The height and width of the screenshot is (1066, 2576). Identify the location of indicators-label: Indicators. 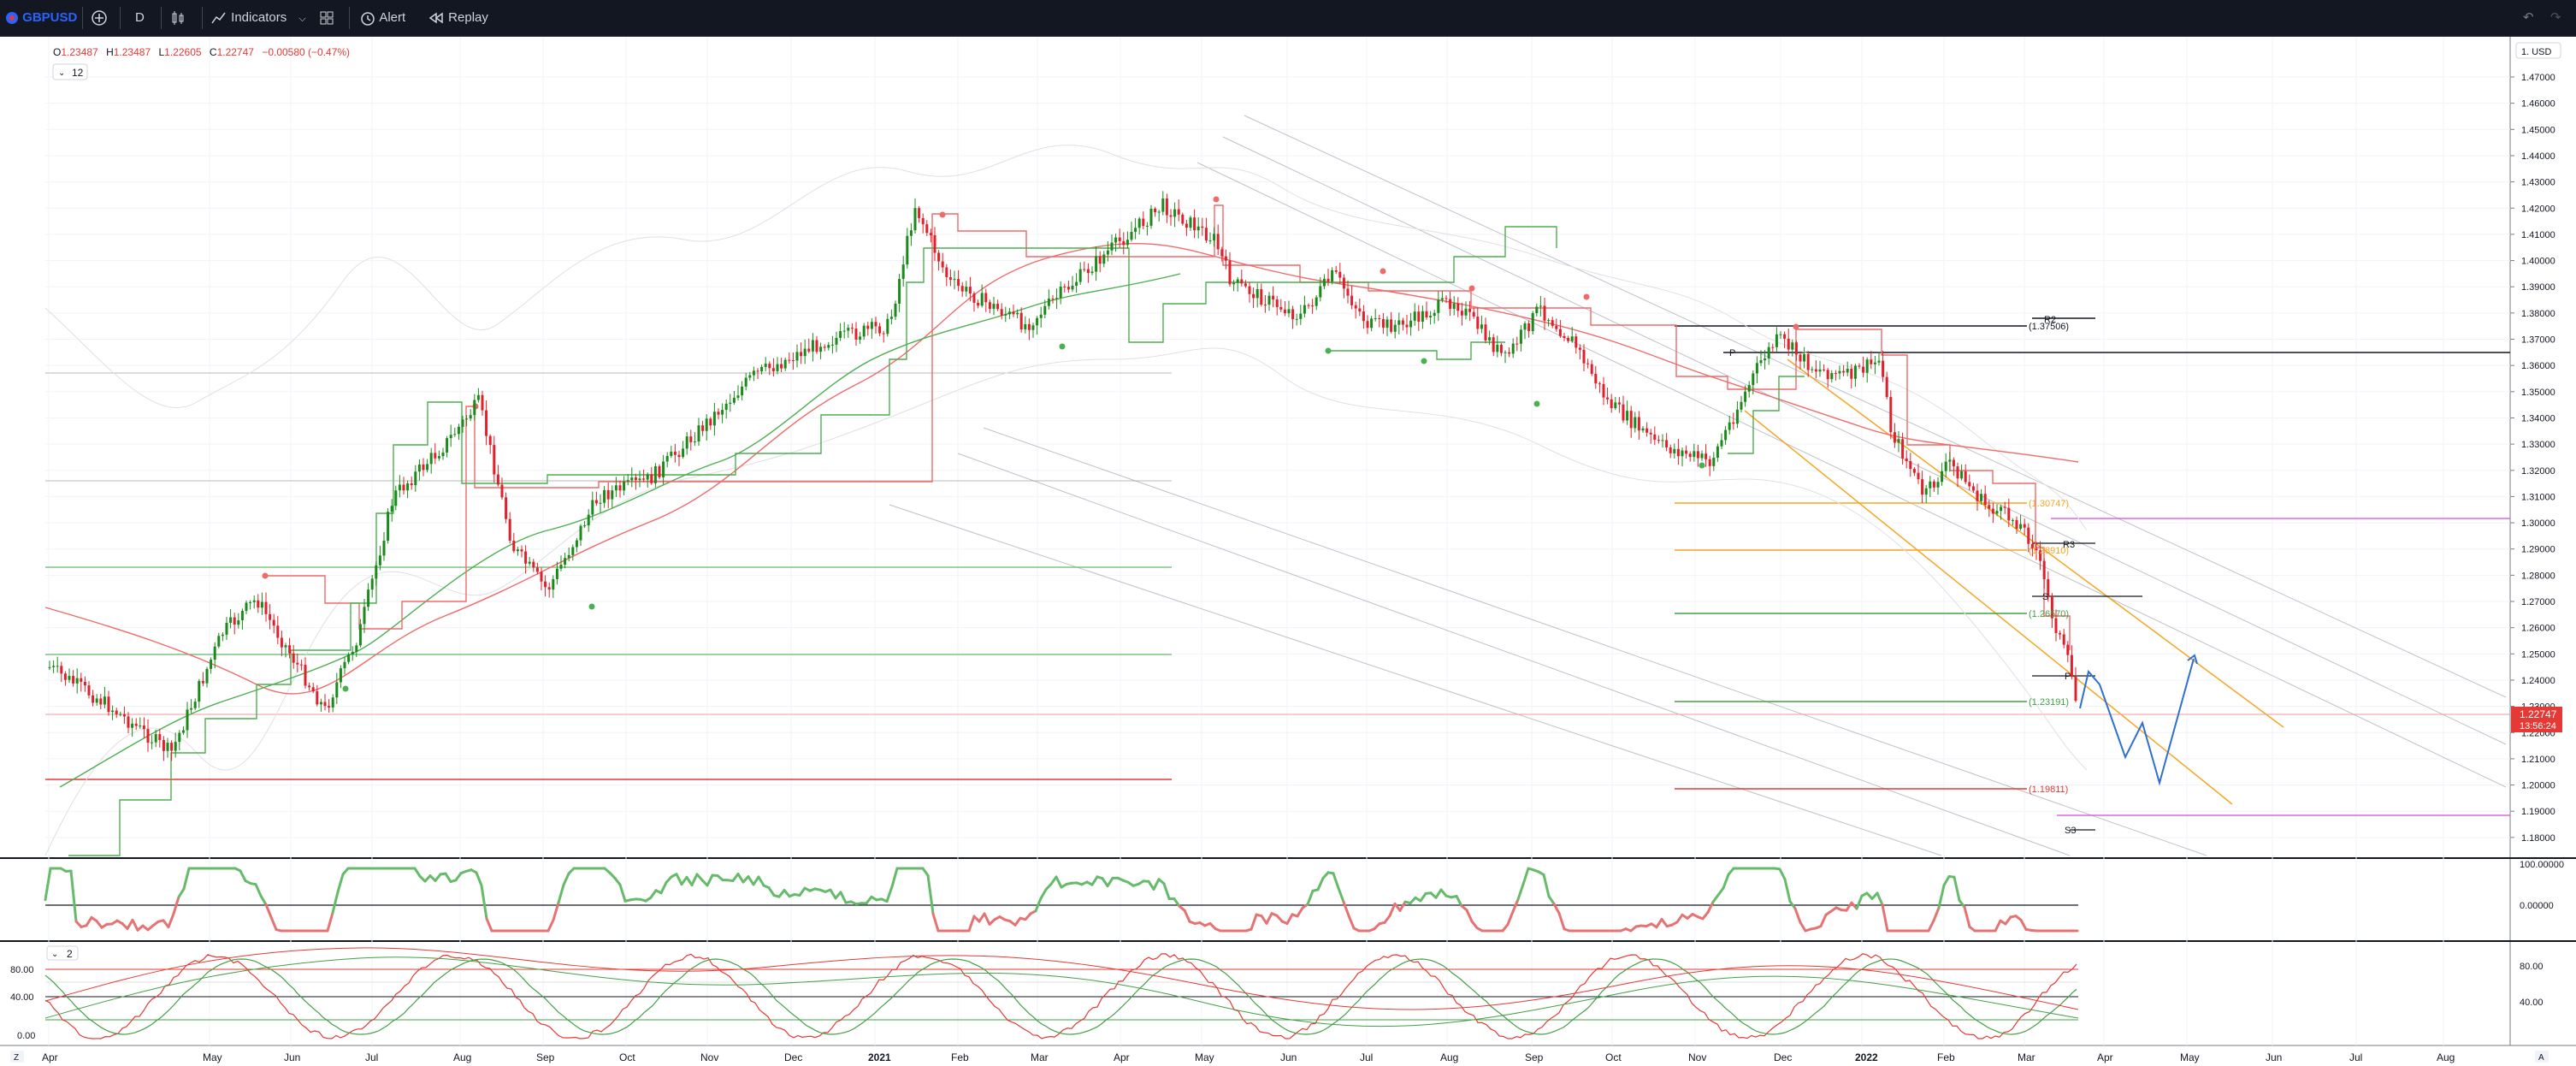
(259, 17).